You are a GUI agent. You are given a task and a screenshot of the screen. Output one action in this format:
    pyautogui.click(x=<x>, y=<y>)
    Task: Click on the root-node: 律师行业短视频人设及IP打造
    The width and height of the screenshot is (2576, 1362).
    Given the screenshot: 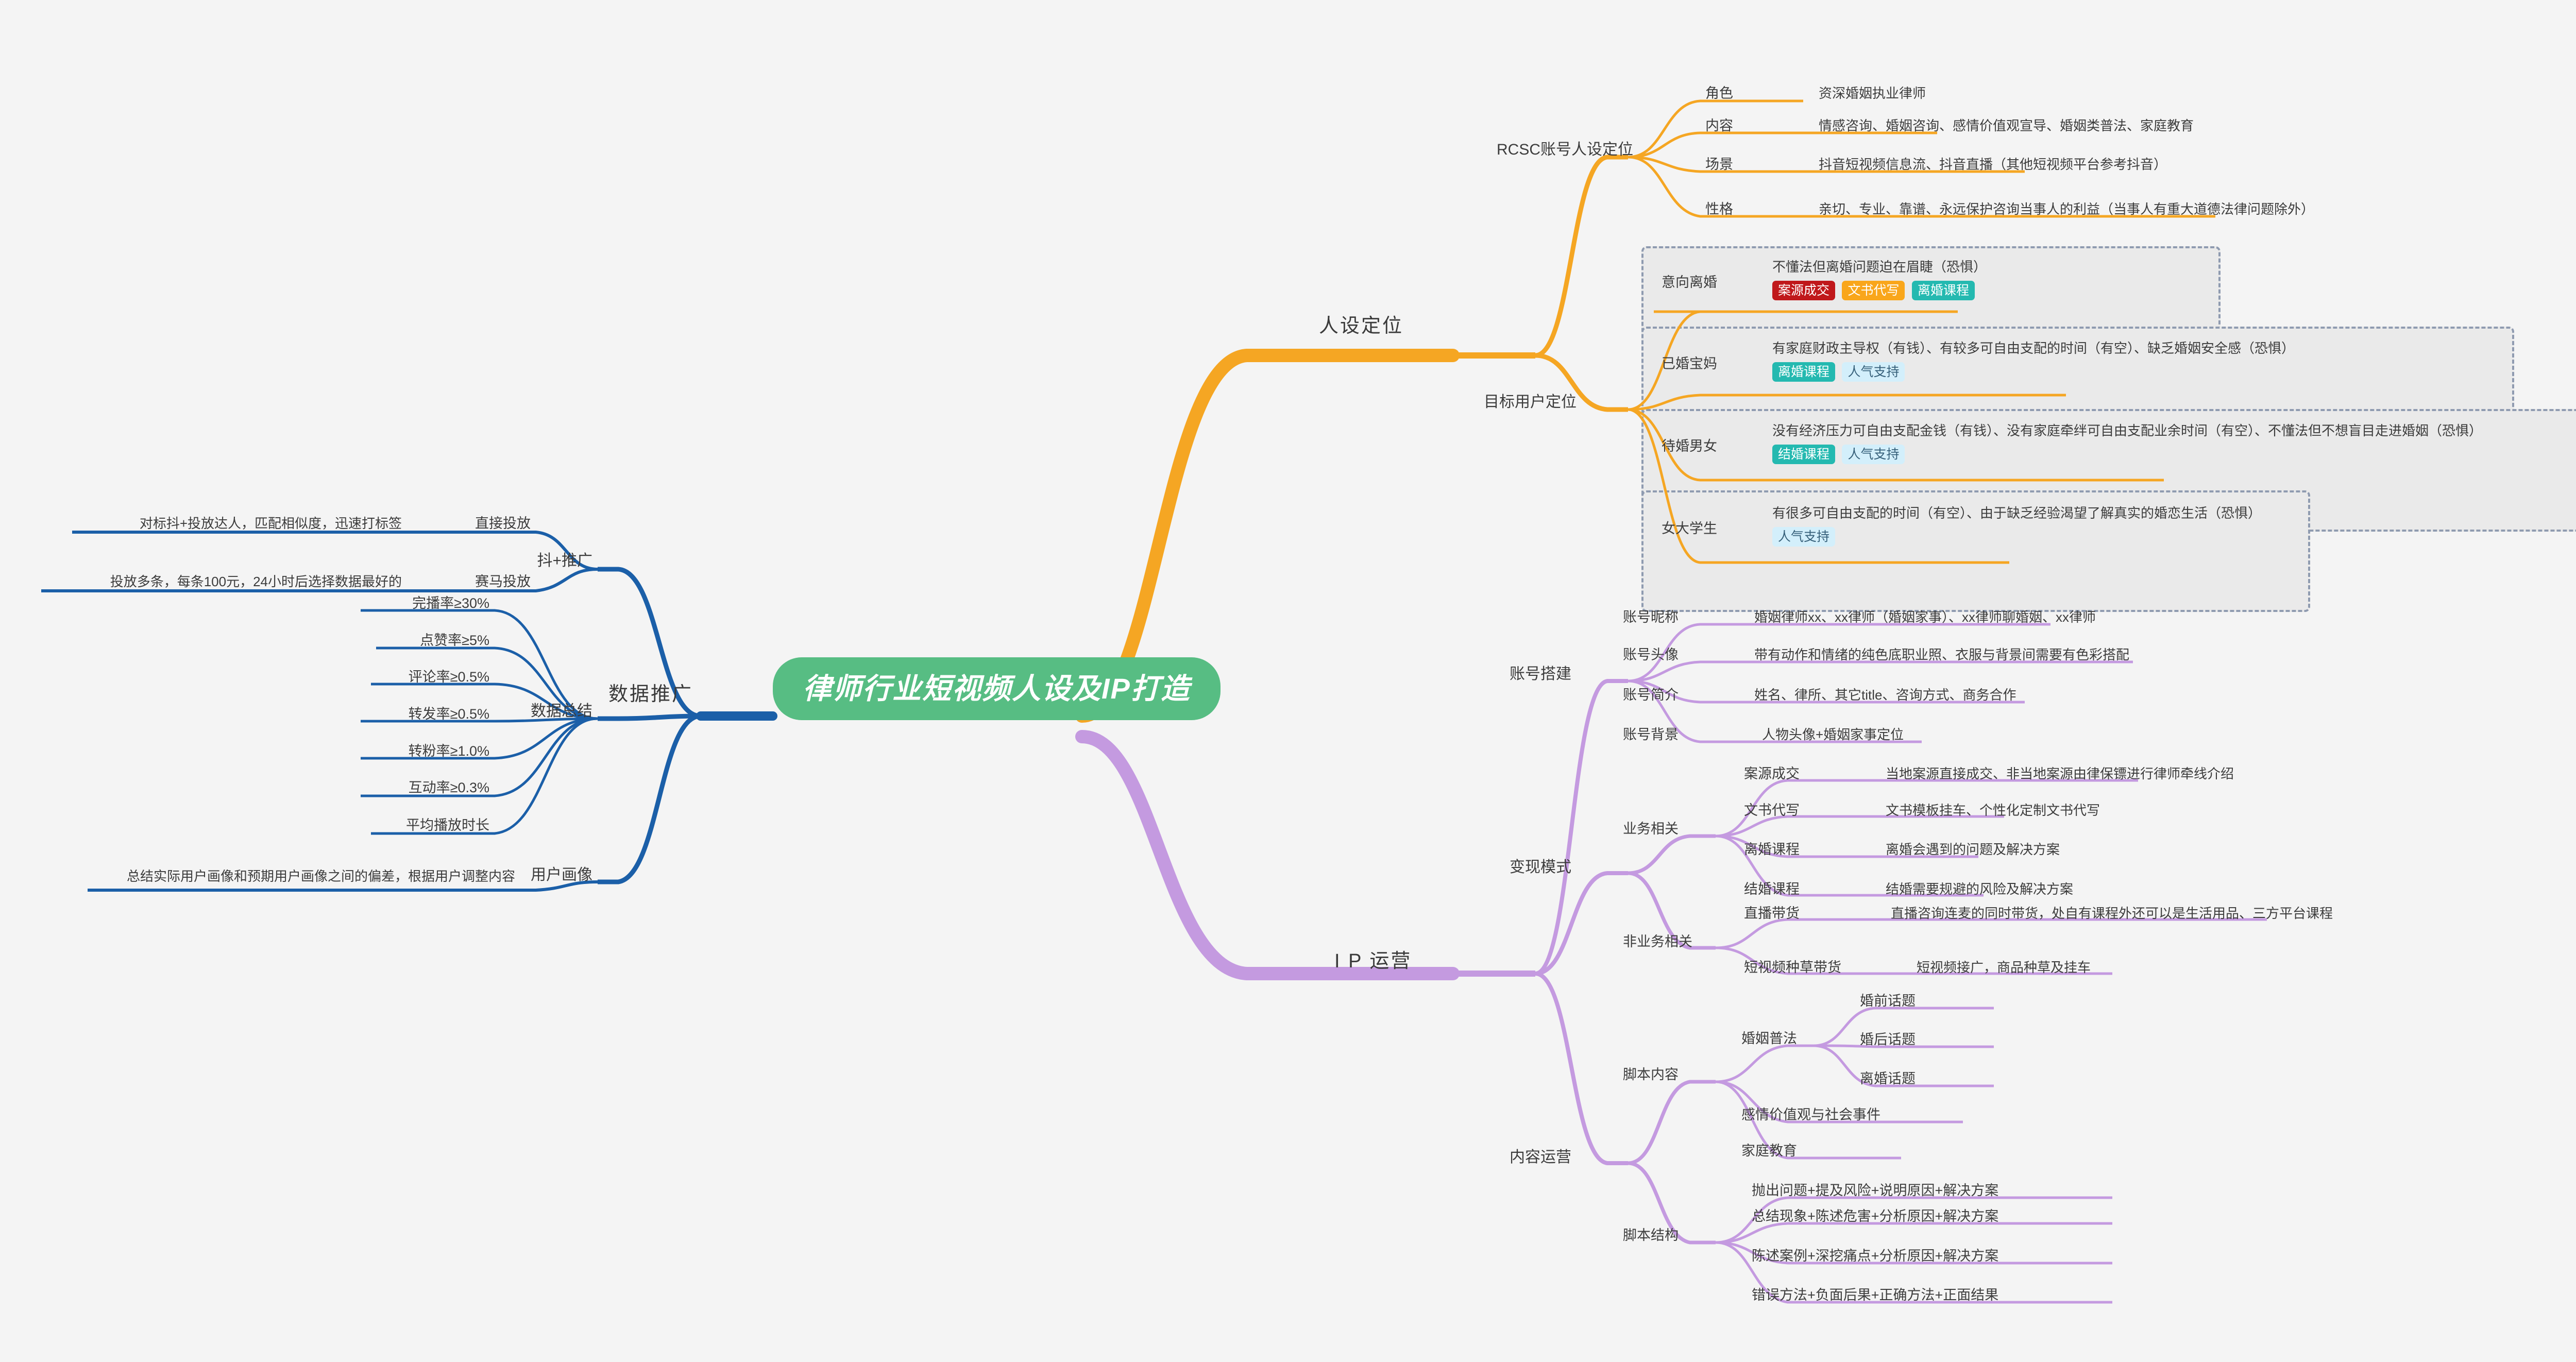 What is the action you would take?
    pyautogui.click(x=997, y=688)
    